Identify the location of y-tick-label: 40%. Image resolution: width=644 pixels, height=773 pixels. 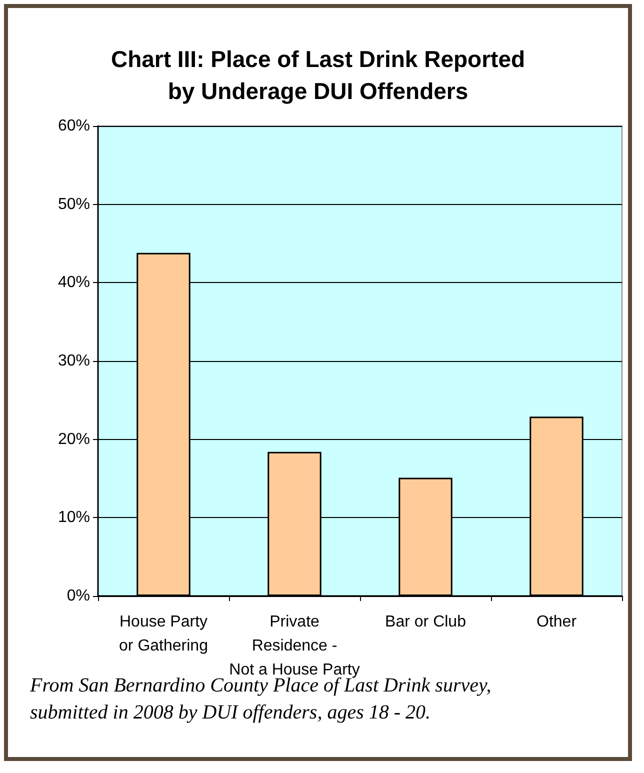
(74, 283).